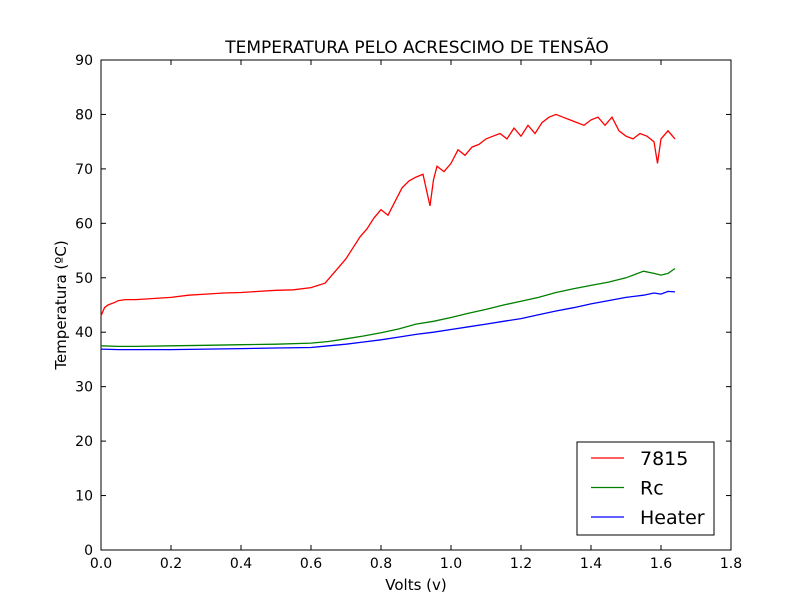 Image resolution: width=812 pixels, height=612 pixels. What do you see at coordinates (311, 564) in the screenshot?
I see `x-tick-label: 0.6` at bounding box center [311, 564].